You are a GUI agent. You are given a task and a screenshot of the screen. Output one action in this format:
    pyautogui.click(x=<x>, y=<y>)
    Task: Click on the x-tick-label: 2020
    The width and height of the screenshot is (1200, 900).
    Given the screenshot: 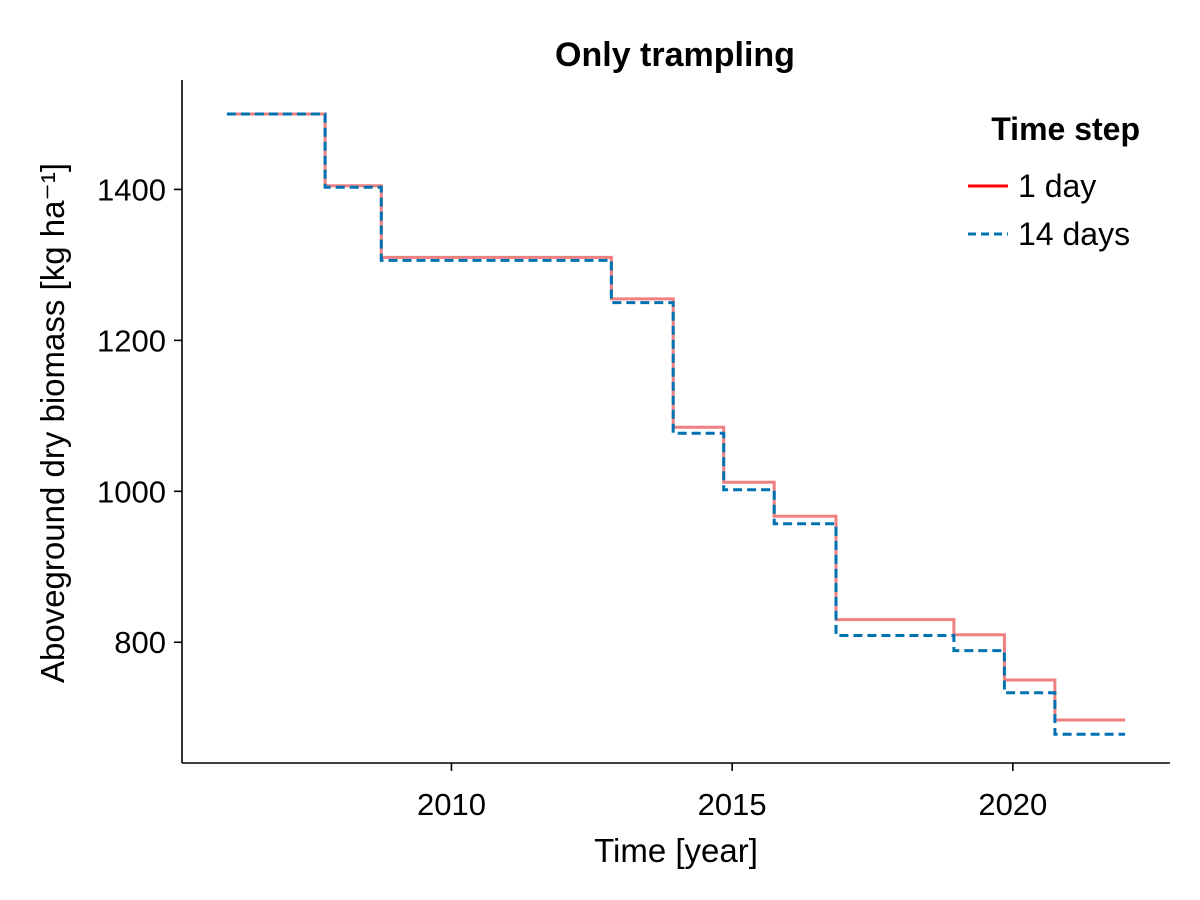 What is the action you would take?
    pyautogui.click(x=1012, y=804)
    